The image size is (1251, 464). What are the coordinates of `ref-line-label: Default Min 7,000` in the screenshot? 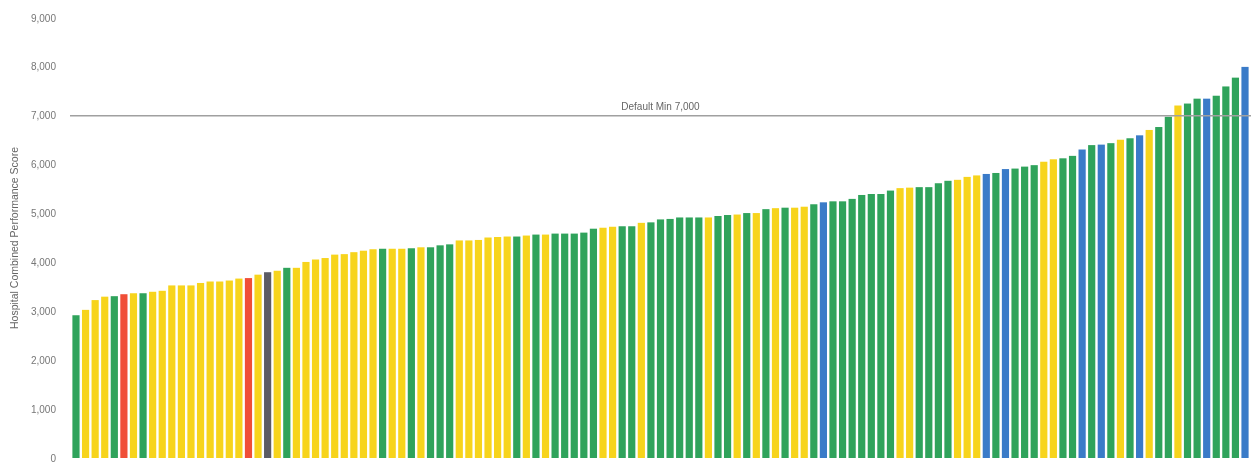 It's located at (661, 106).